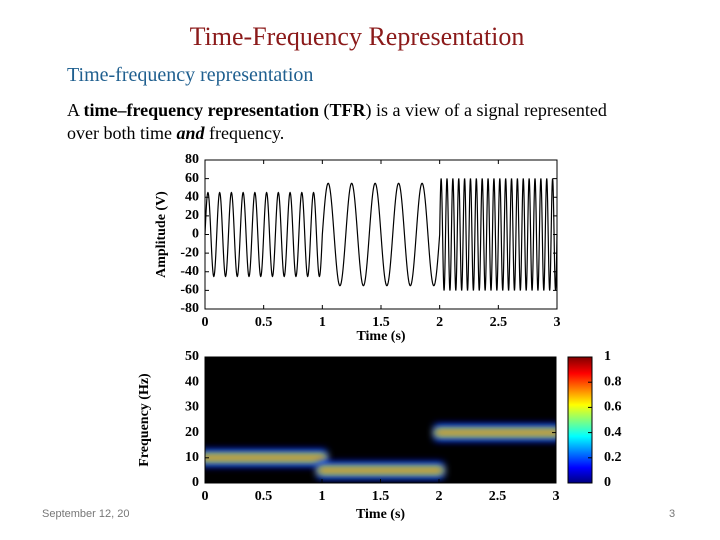  What do you see at coordinates (380, 451) in the screenshot?
I see `heatmap` at bounding box center [380, 451].